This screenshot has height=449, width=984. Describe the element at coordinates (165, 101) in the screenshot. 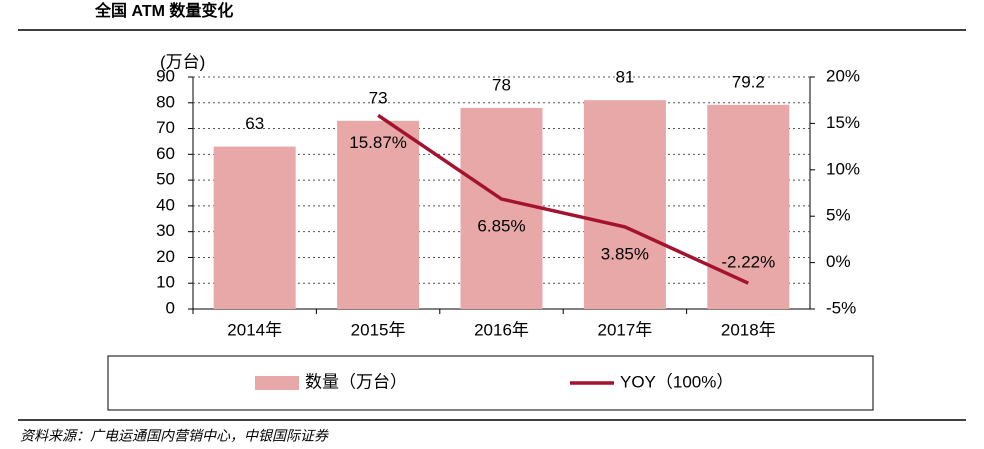

I see `y-tick-label: 80` at that location.